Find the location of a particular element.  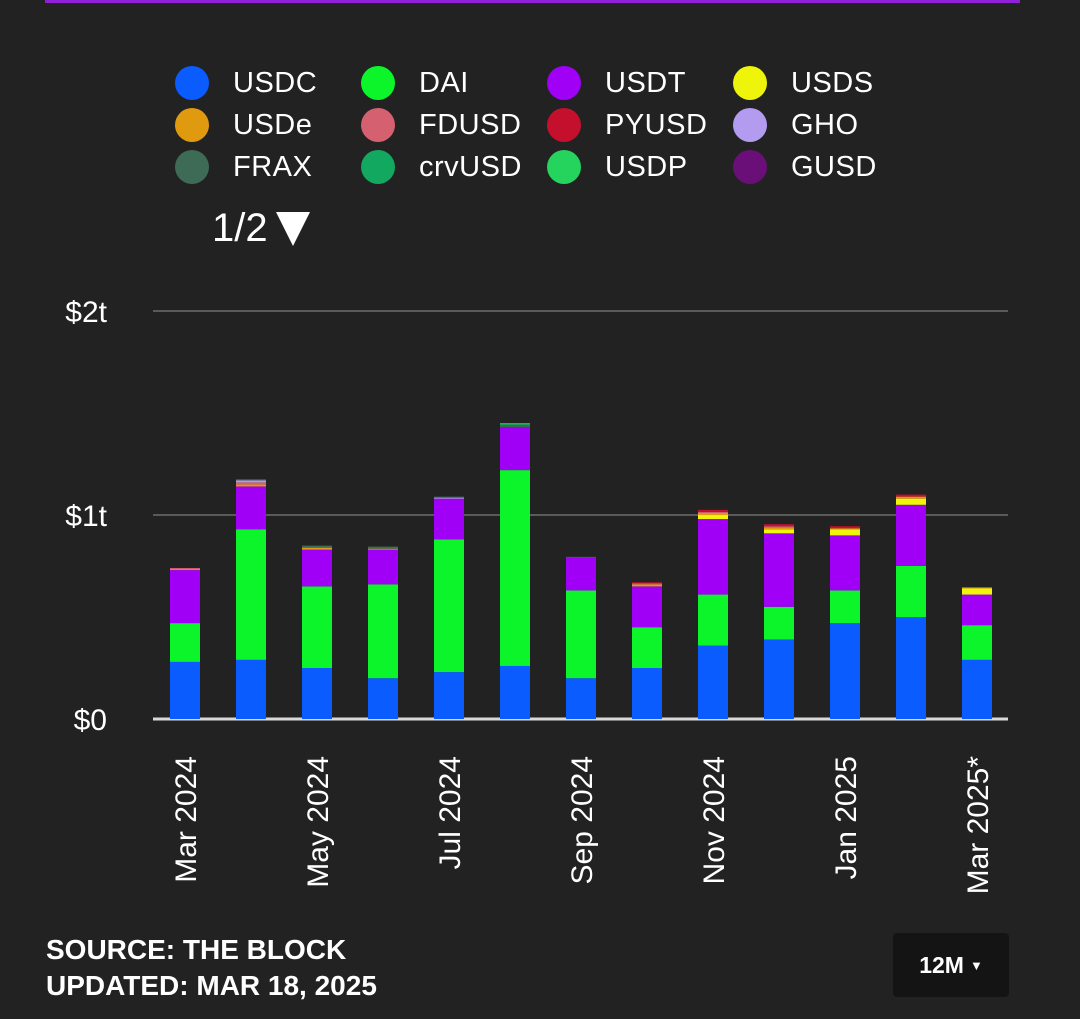

time-range-button: 12M ▼ is located at coordinates (951, 965).